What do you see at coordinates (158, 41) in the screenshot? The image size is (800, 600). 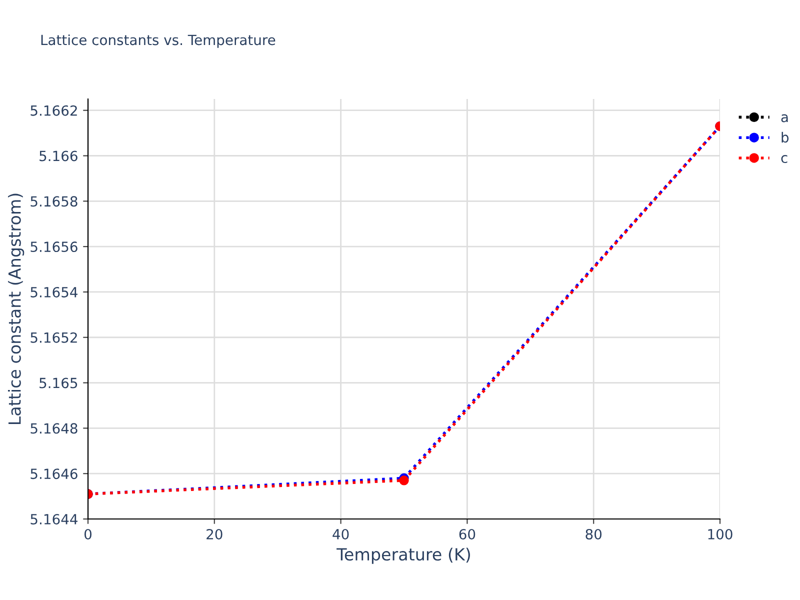 I see `chart-title: Lattice constants vs. Temperature` at bounding box center [158, 41].